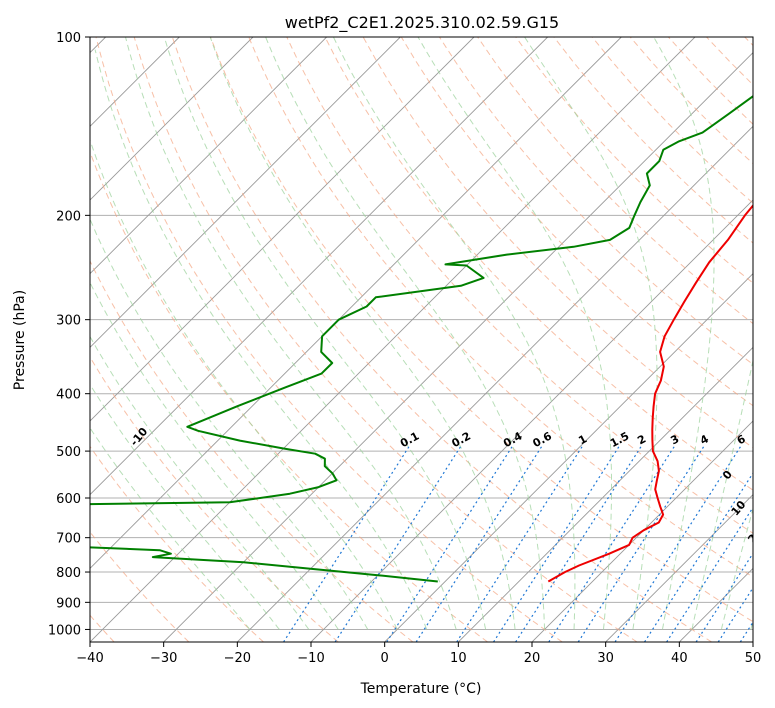 The image size is (775, 708). What do you see at coordinates (68, 499) in the screenshot?
I see `y-tick-label: 600` at bounding box center [68, 499].